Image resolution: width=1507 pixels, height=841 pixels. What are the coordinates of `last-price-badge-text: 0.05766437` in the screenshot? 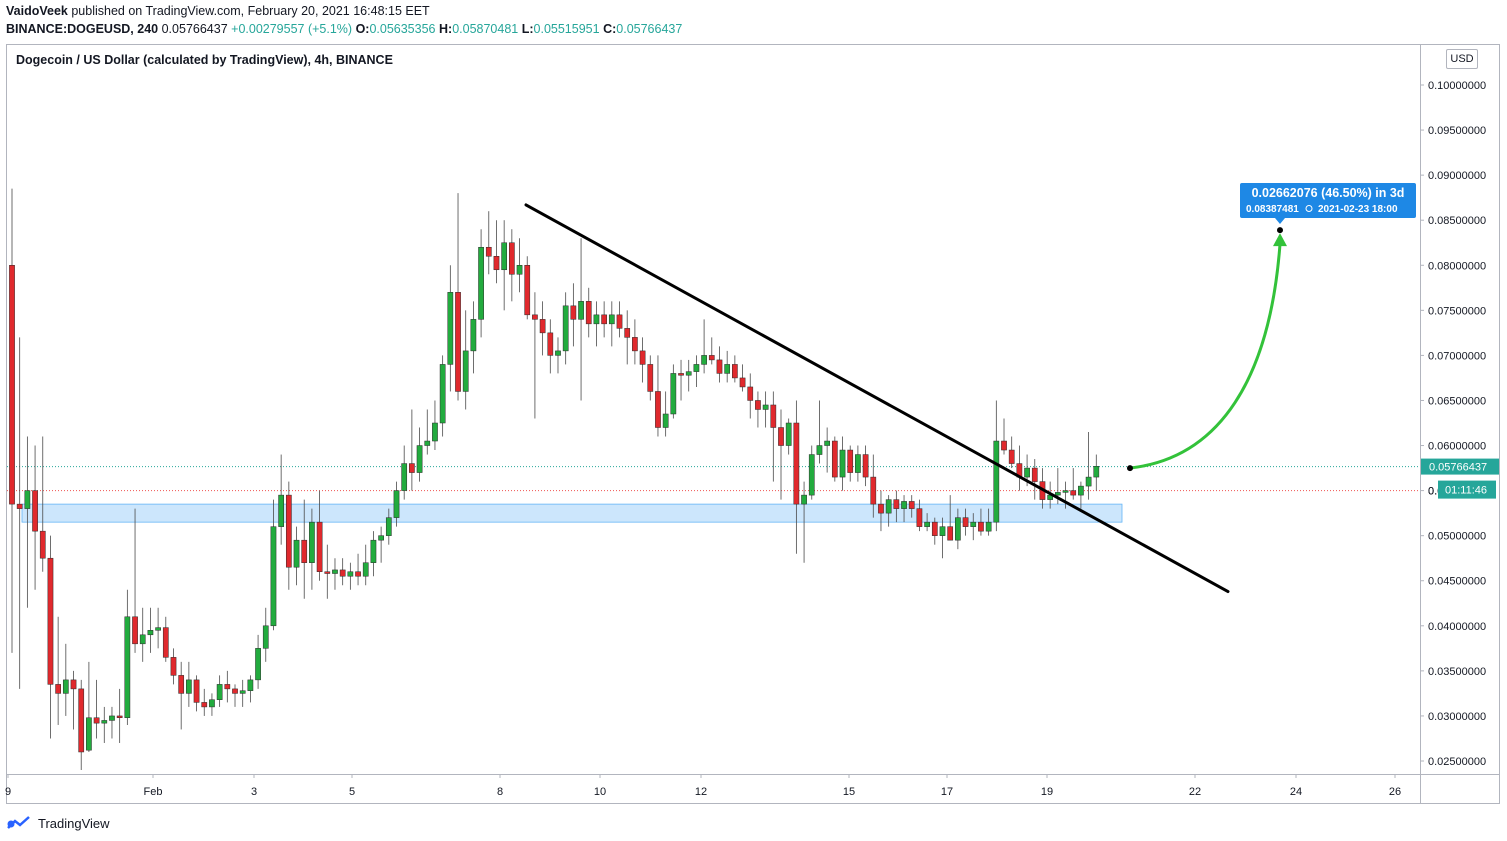 It's located at (1458, 468).